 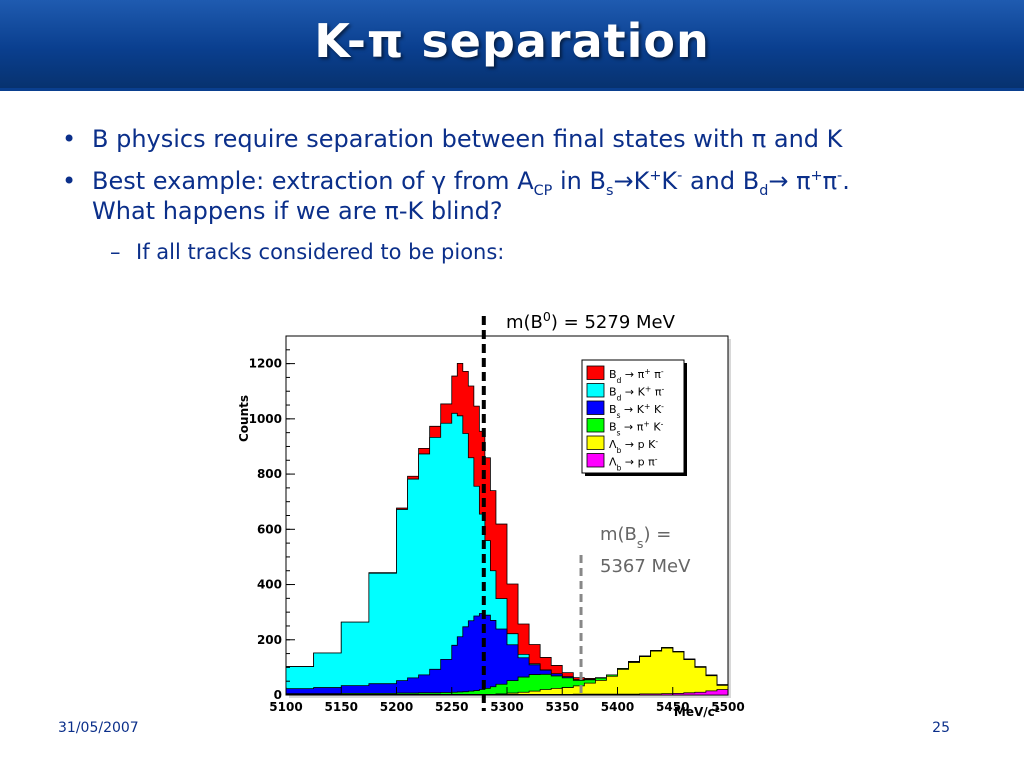 I want to click on b0-mass-label: m(B0) = 5279 MeV, so click(x=591, y=321).